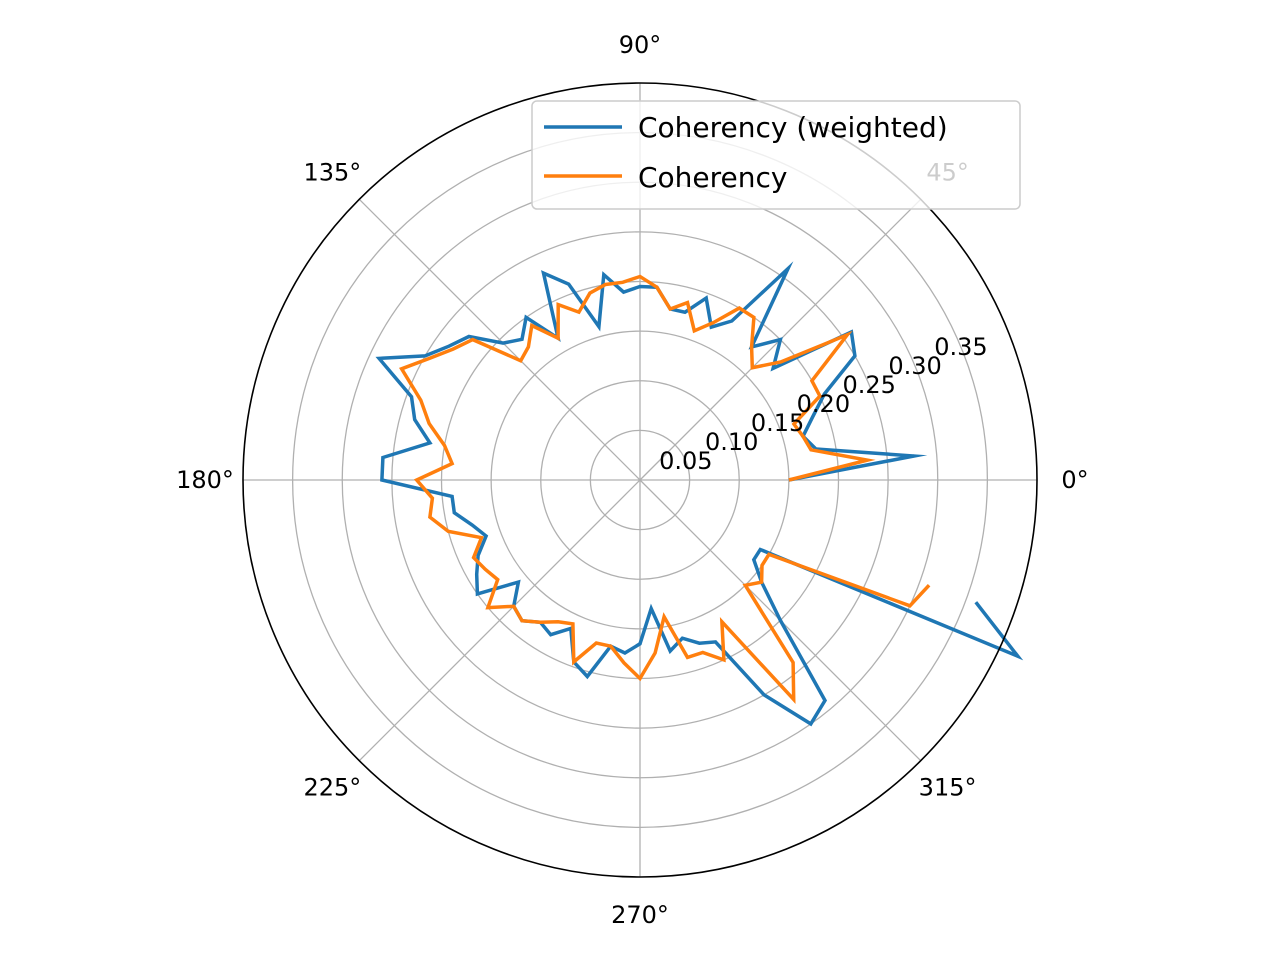 The height and width of the screenshot is (960, 1280). Describe the element at coordinates (793, 127) in the screenshot. I see `legend-label-coherency-weighted: Coherency (weighted)` at that location.